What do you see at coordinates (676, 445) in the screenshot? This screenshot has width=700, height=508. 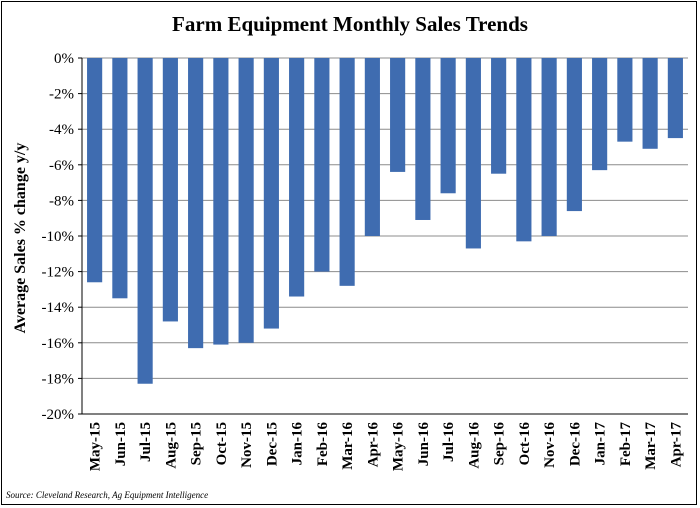 I see `x-tick-label: Apr-17` at bounding box center [676, 445].